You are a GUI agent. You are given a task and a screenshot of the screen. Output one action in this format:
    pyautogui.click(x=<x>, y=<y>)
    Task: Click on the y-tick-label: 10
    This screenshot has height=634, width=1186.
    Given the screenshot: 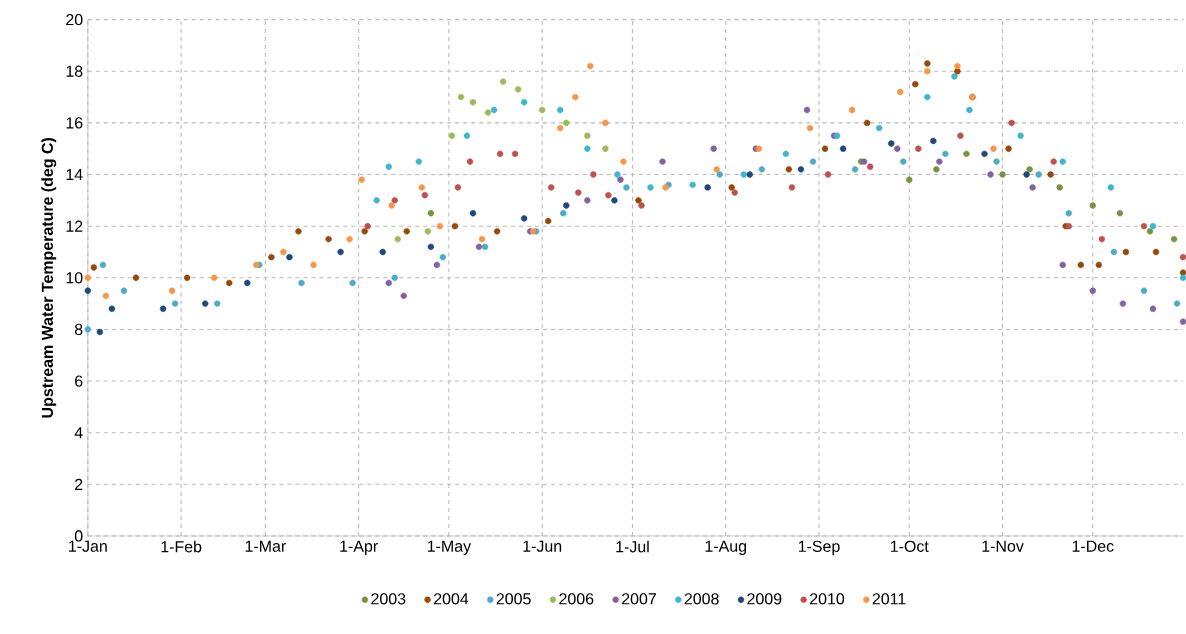 What is the action you would take?
    pyautogui.click(x=74, y=278)
    